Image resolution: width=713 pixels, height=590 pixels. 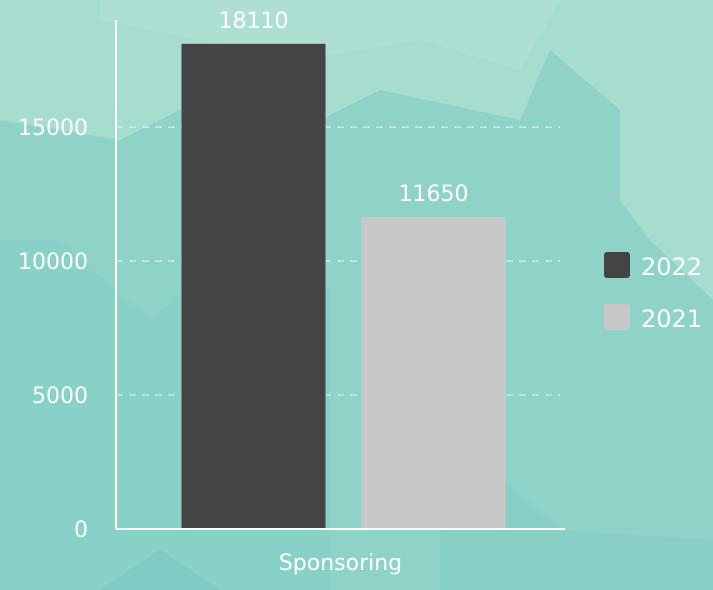 What do you see at coordinates (81, 530) in the screenshot?
I see `y-tick-label-0: 0` at bounding box center [81, 530].